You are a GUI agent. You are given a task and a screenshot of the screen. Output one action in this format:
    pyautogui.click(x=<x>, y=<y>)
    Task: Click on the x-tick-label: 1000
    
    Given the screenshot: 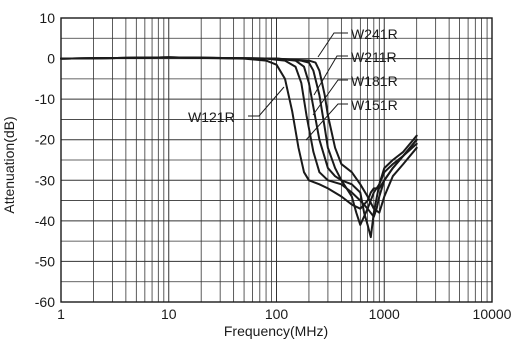 What is the action you would take?
    pyautogui.click(x=384, y=314)
    